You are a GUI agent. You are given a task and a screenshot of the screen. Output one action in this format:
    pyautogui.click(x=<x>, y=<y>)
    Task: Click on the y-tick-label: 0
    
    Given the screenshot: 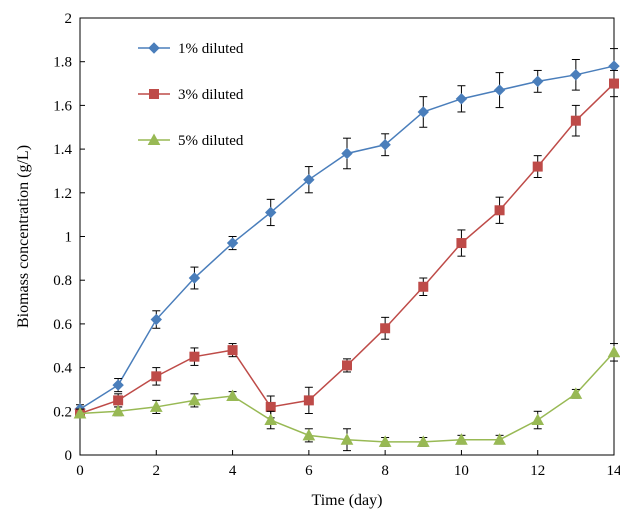 What is the action you would take?
    pyautogui.click(x=69, y=456)
    